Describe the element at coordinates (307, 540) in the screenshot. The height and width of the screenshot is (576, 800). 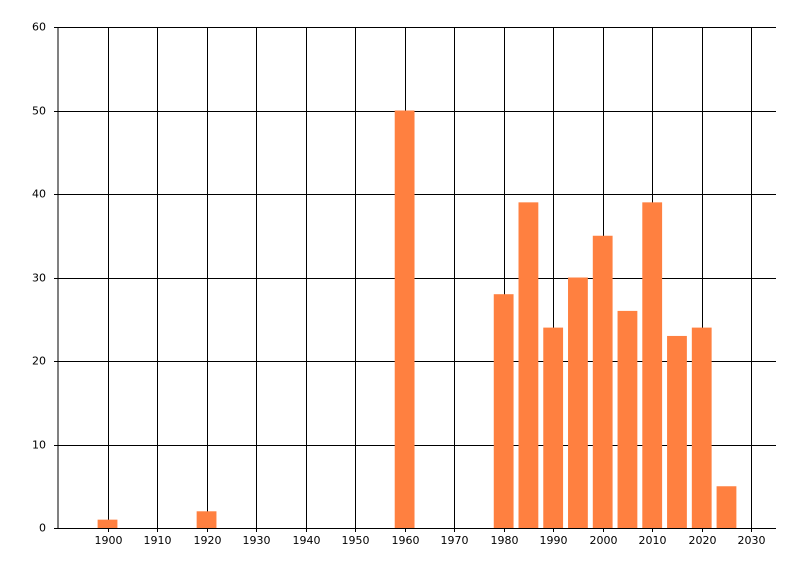
I see `x-tick-label: 1940` at that location.